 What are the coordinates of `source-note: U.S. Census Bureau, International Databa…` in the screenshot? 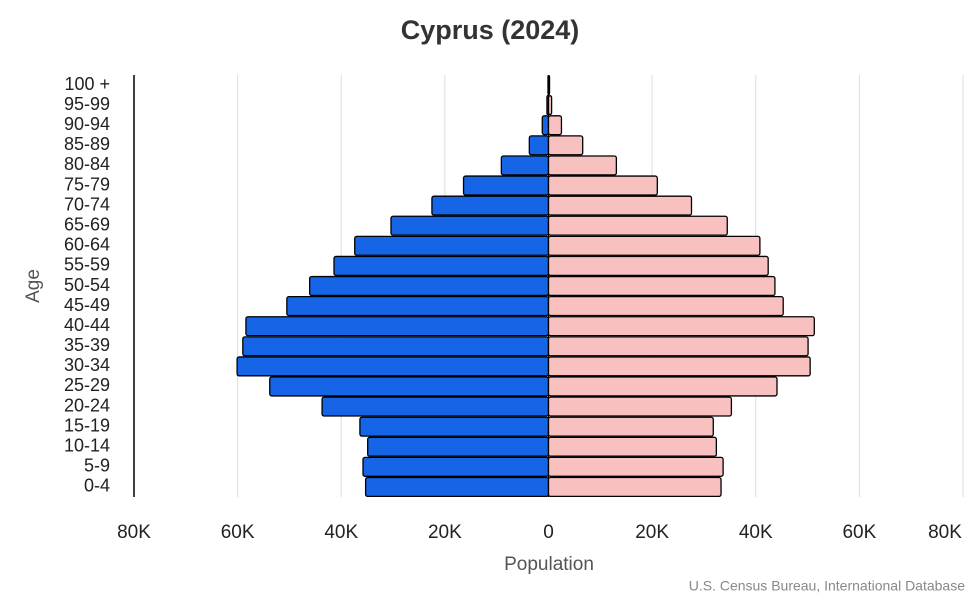 It's located at (827, 586).